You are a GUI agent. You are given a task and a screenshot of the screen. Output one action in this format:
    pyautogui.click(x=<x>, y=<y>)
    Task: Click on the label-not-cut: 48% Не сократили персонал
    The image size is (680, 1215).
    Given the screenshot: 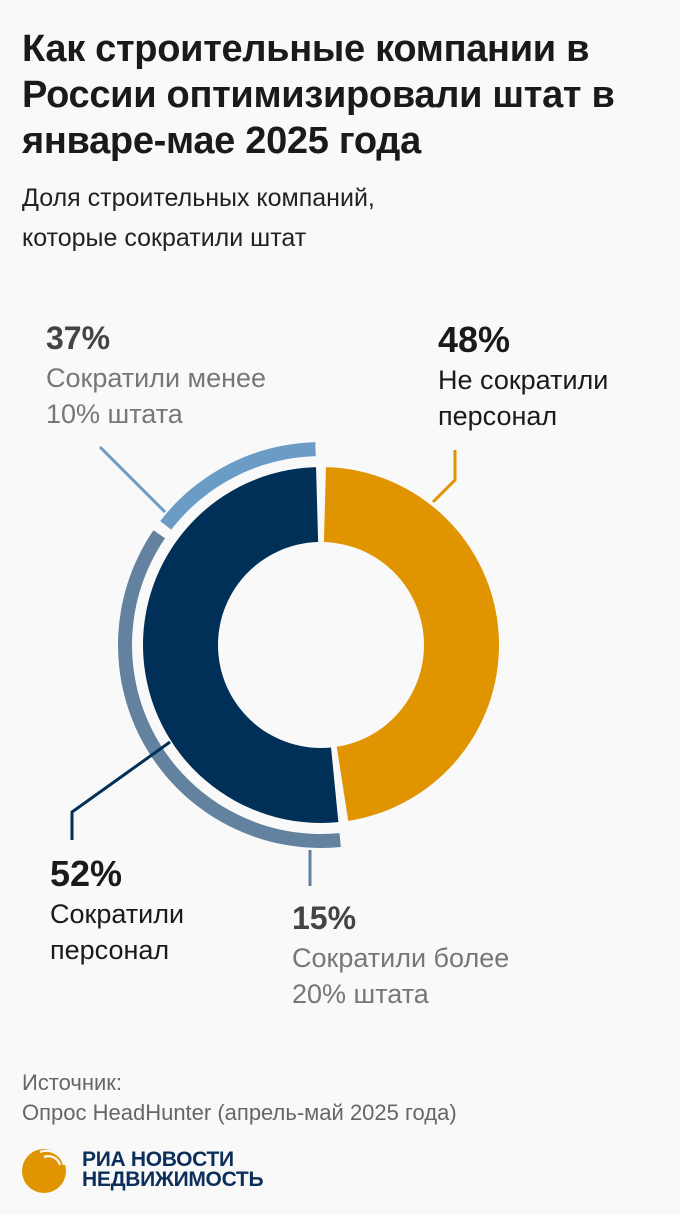 What is the action you would take?
    pyautogui.click(x=523, y=376)
    